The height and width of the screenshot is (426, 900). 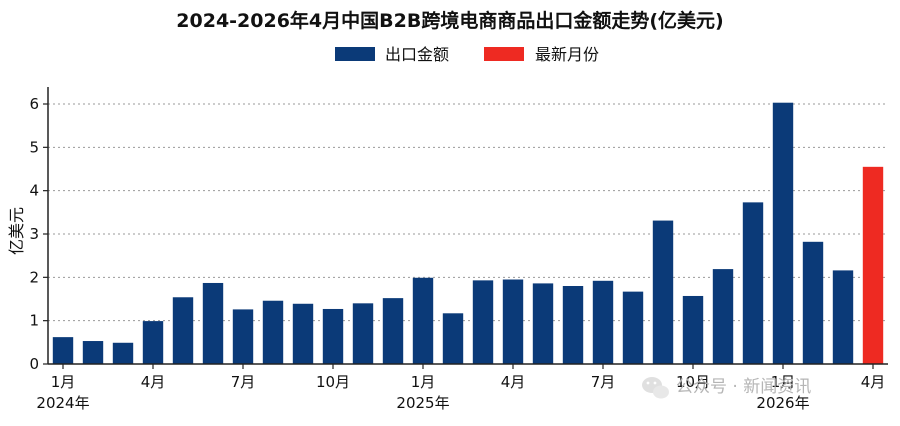 What do you see at coordinates (34, 277) in the screenshot?
I see `y-tick-label: 2` at bounding box center [34, 277].